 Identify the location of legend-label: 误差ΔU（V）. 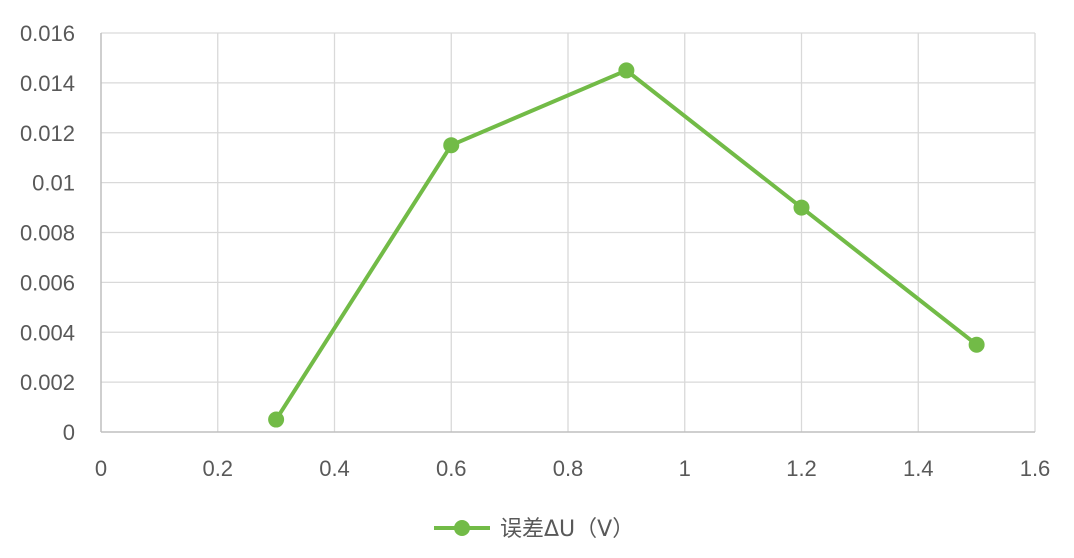
(567, 529).